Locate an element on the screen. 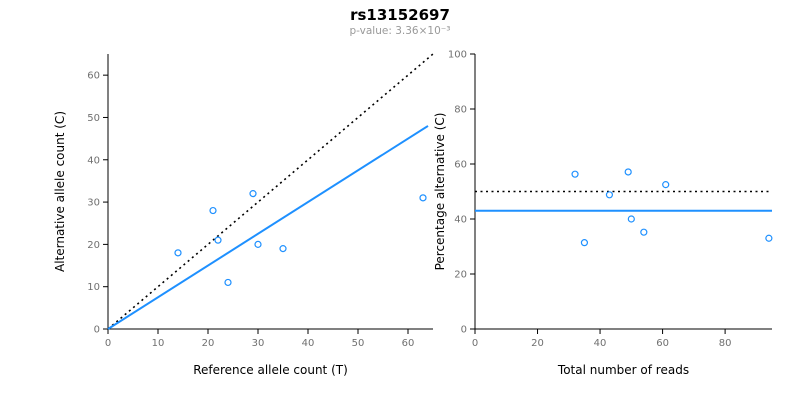 Image resolution: width=800 pixels, height=400 pixels. figure-subtitle: p-value: 3.36×10⁻³ is located at coordinates (400, 31).